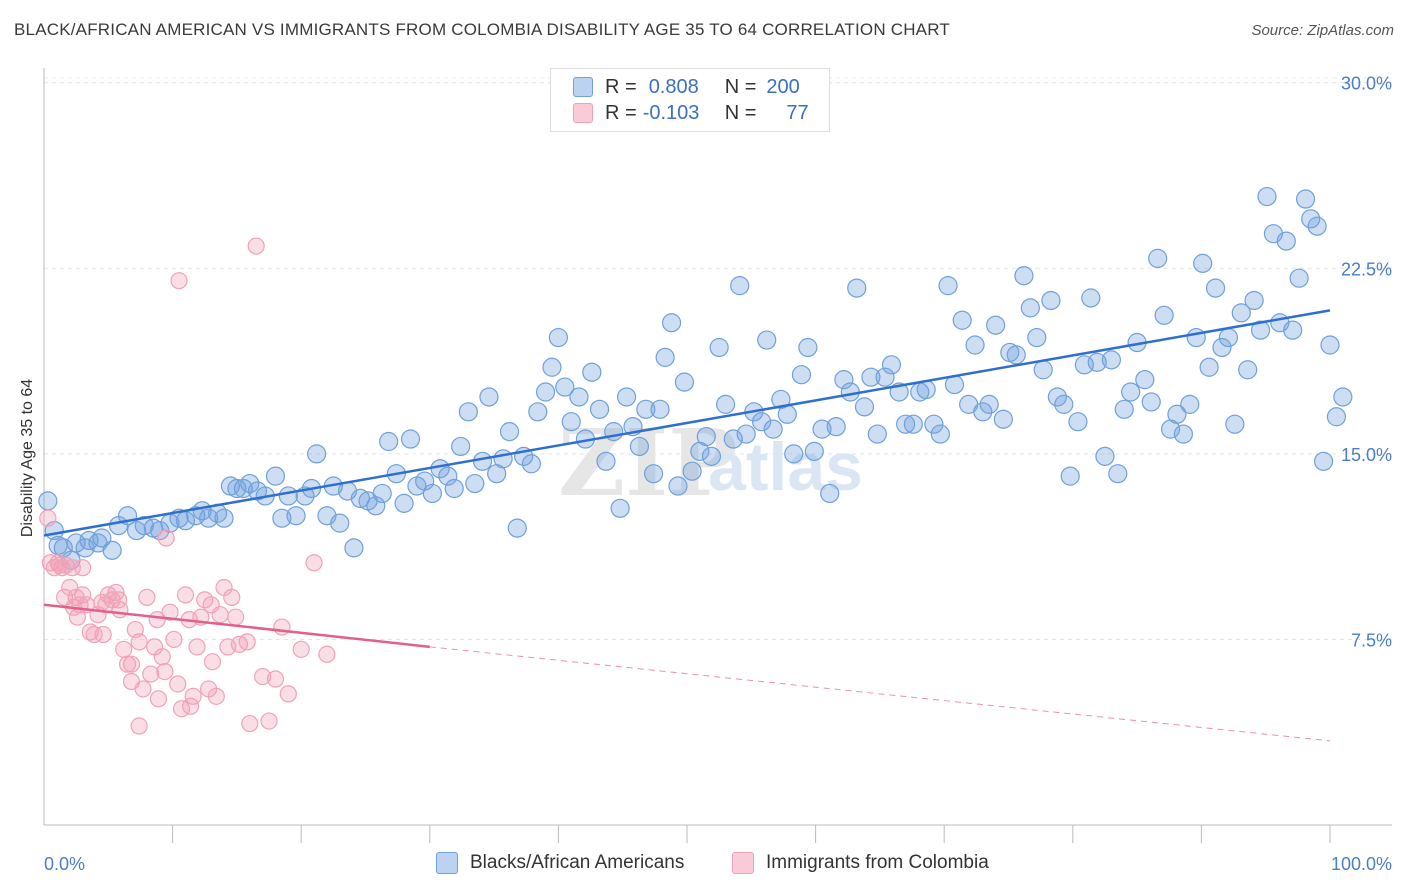 The height and width of the screenshot is (892, 1406). I want to click on pink-trend-line, so click(236, 626).